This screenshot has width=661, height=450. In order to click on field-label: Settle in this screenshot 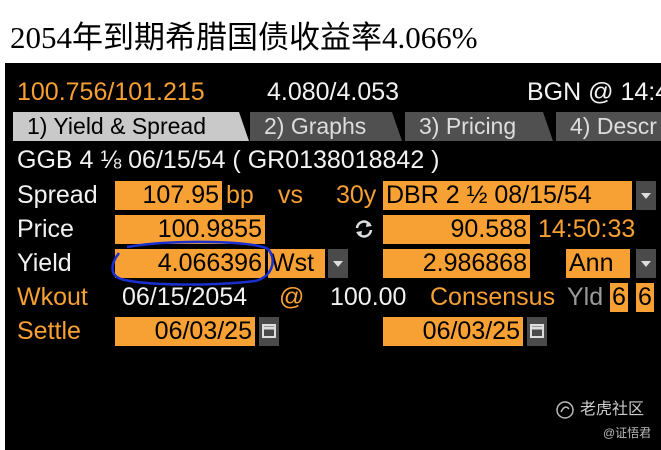, I will do `click(49, 331)`.